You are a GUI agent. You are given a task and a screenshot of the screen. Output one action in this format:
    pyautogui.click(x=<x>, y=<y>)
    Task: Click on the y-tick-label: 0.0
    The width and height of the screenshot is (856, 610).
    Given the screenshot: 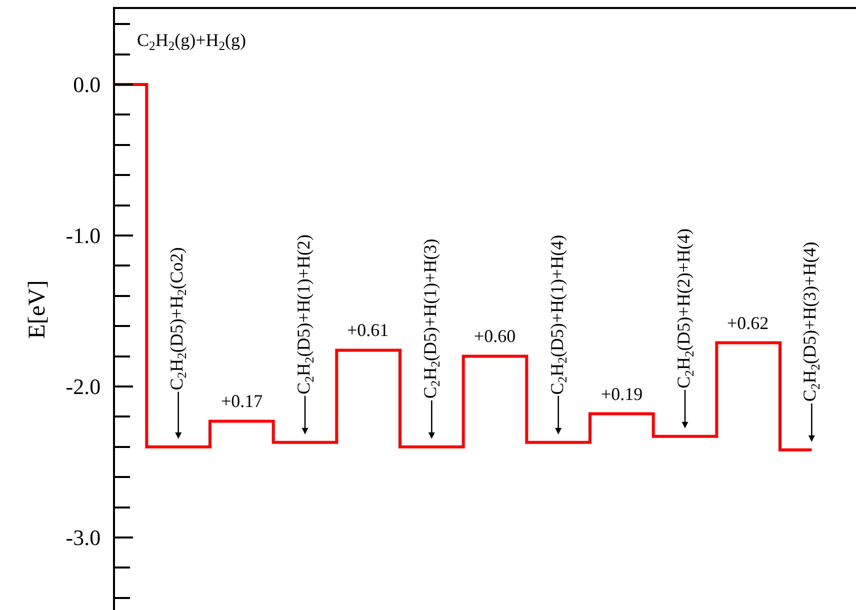 What is the action you would take?
    pyautogui.click(x=87, y=85)
    